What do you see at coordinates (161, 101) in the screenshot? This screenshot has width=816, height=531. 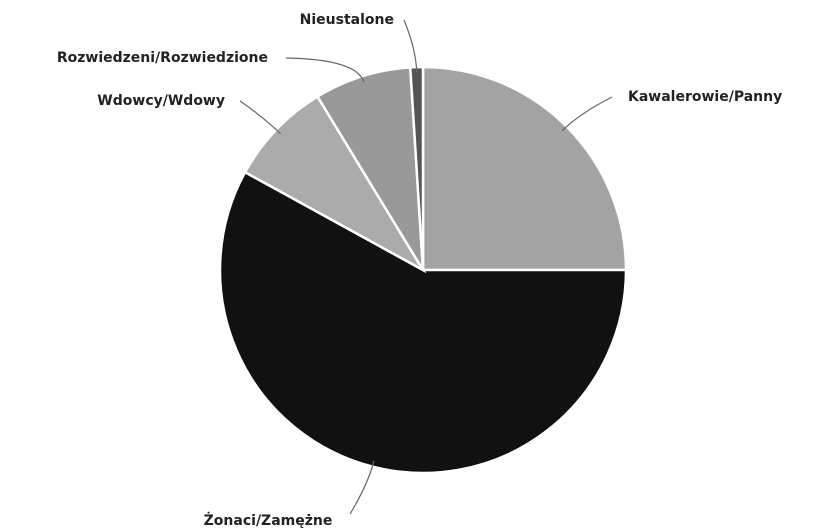 I see `slice-label: Wdowcy/Wdowy` at bounding box center [161, 101].